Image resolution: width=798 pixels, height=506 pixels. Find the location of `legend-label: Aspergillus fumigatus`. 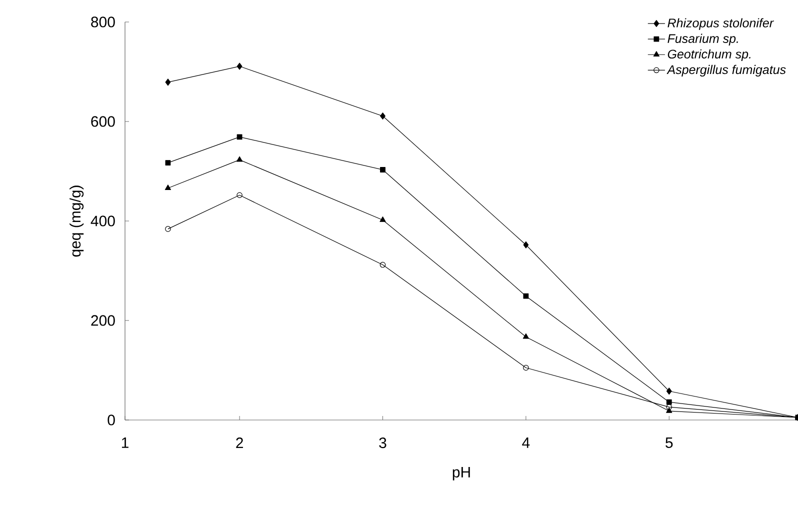

legend-label: Aspergillus fumigatus is located at coordinates (726, 70).